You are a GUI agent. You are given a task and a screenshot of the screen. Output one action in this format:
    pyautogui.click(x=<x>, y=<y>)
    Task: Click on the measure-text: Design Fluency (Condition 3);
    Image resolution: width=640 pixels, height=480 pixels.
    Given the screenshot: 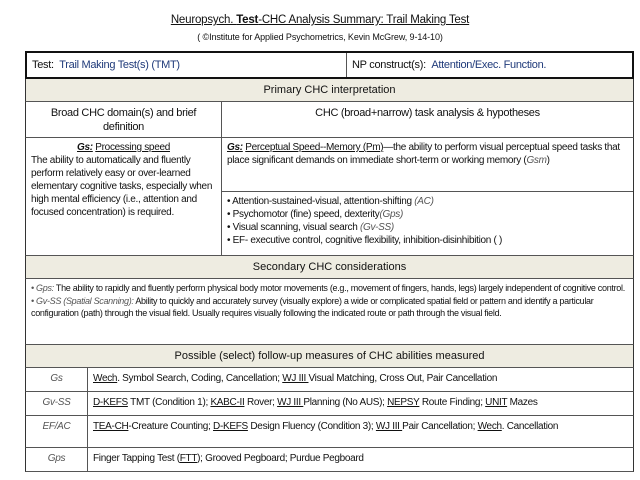 What is the action you would take?
    pyautogui.click(x=311, y=426)
    